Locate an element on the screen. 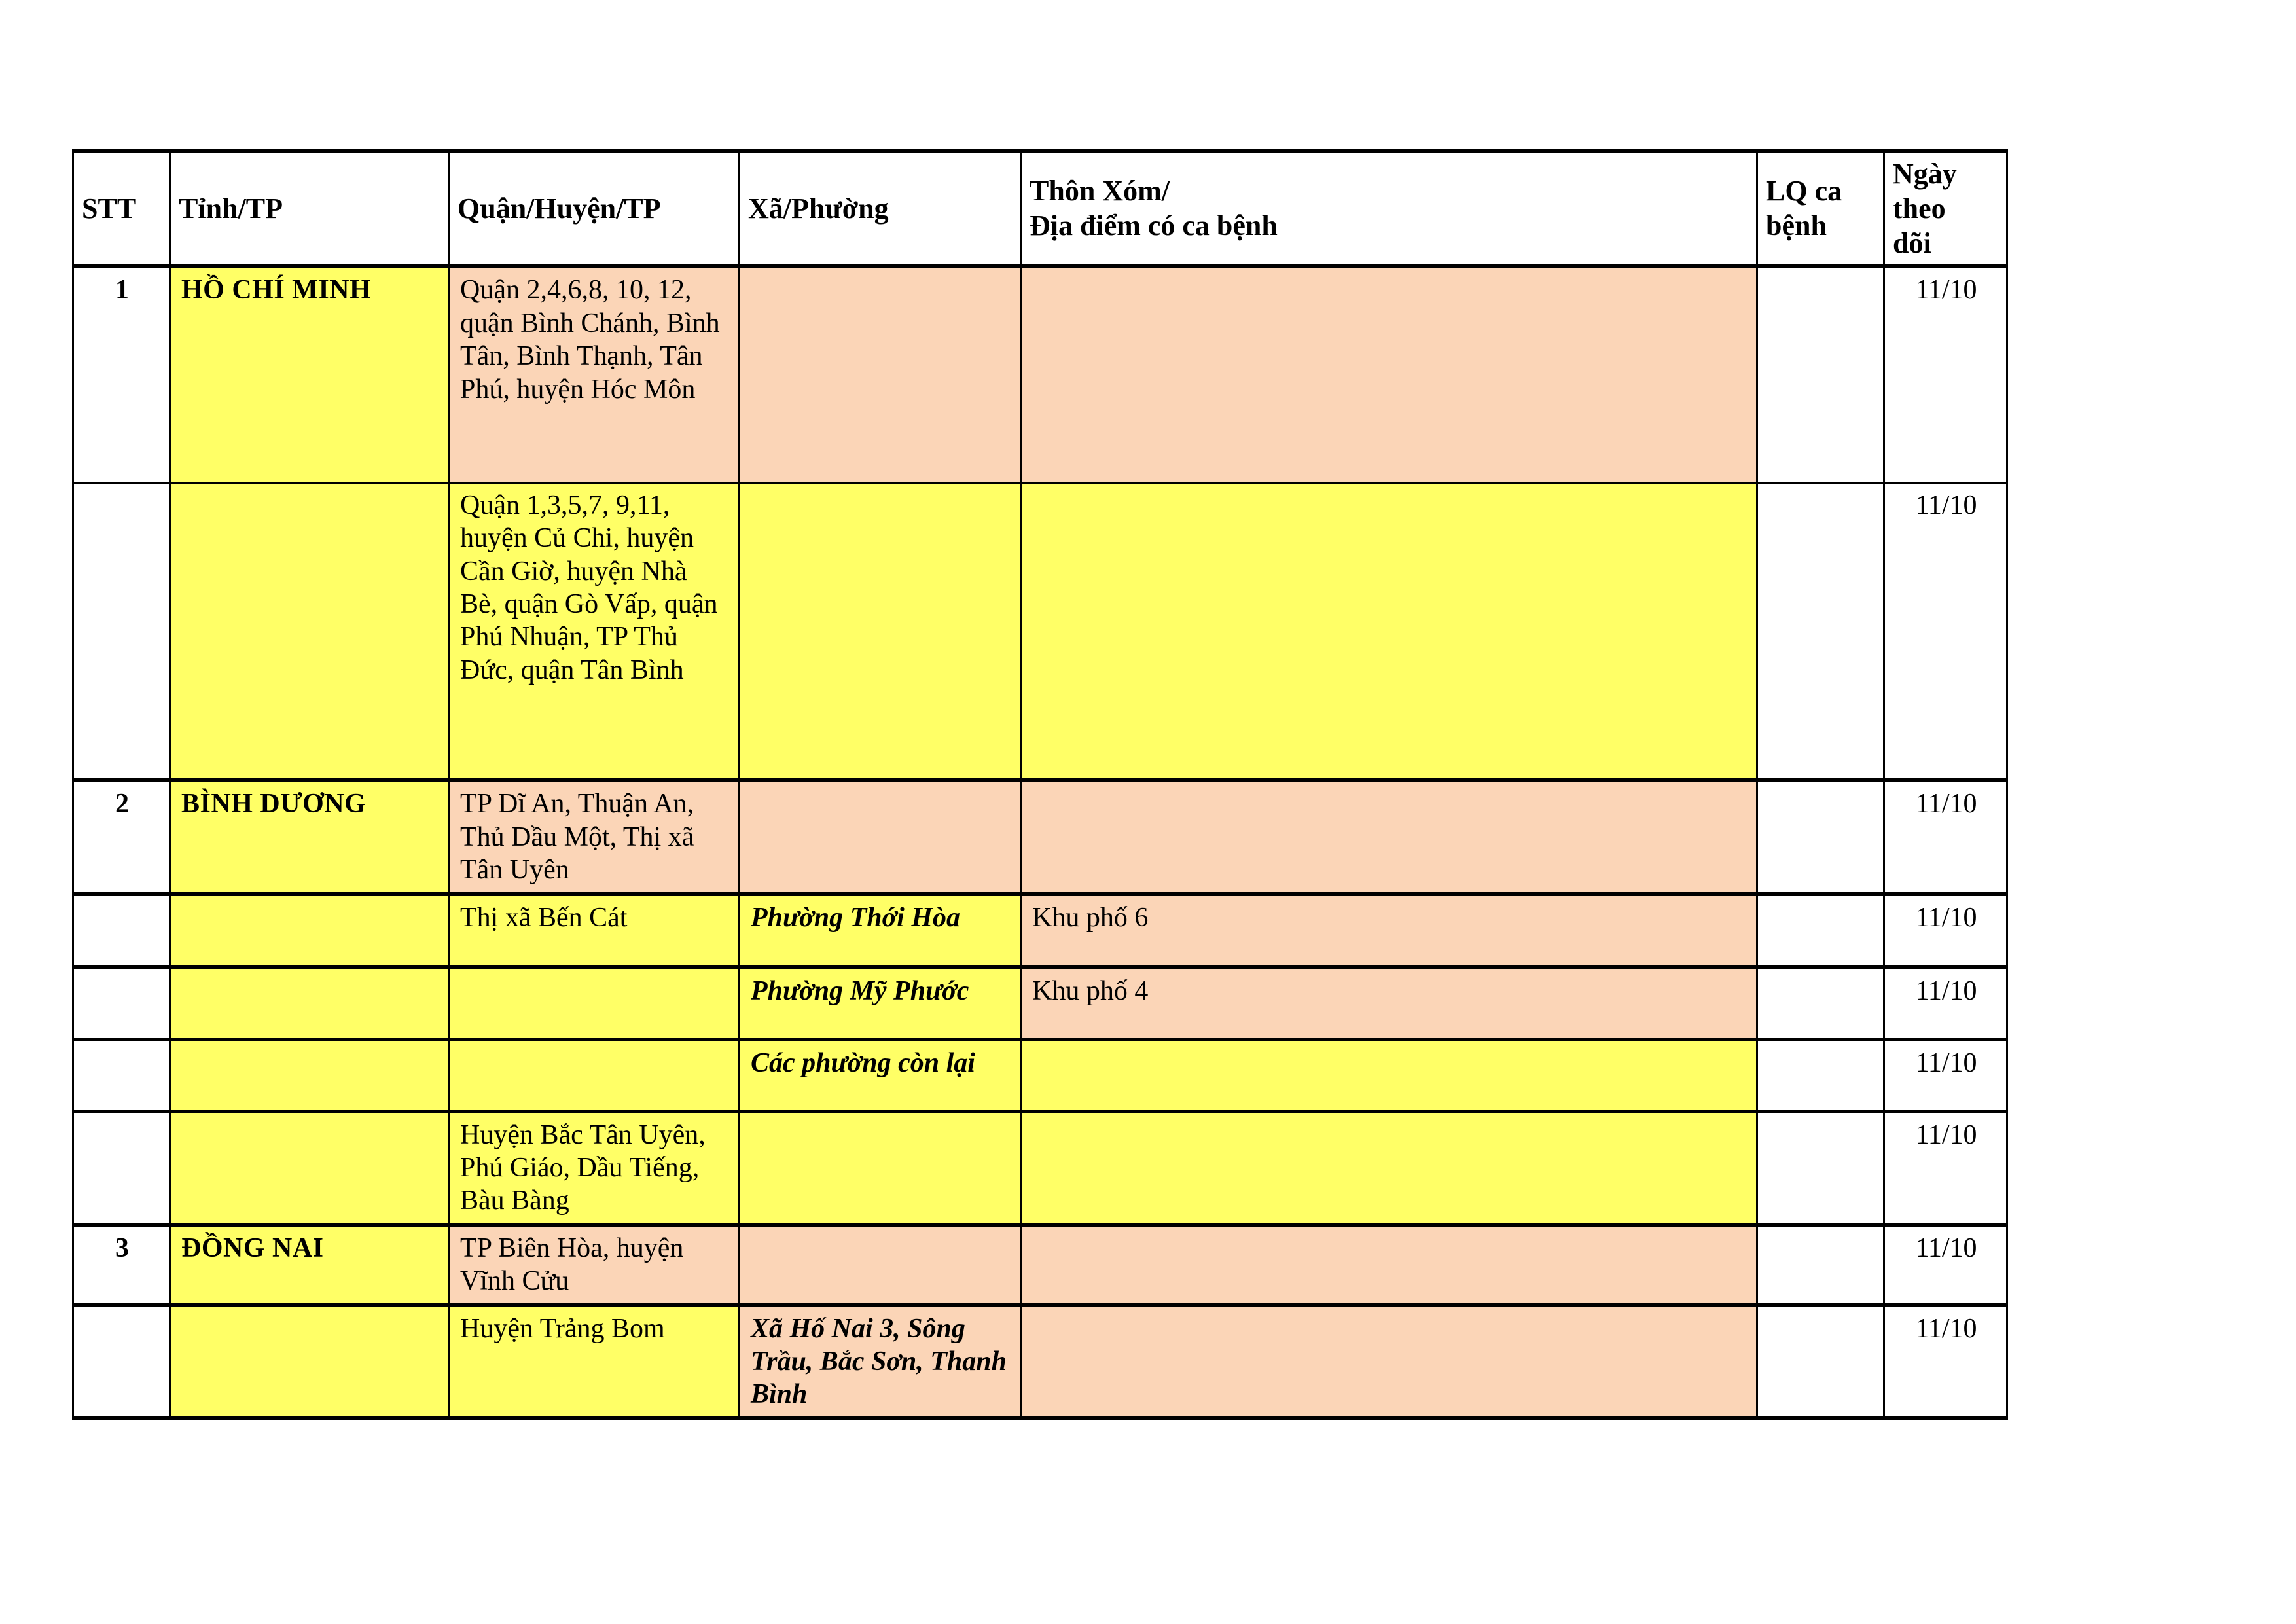 Image resolution: width=2296 pixels, height=1624 pixels. column-header-hamlet: Thôn Xóm/ Địa điểm có ca bệnh is located at coordinates (1389, 209).